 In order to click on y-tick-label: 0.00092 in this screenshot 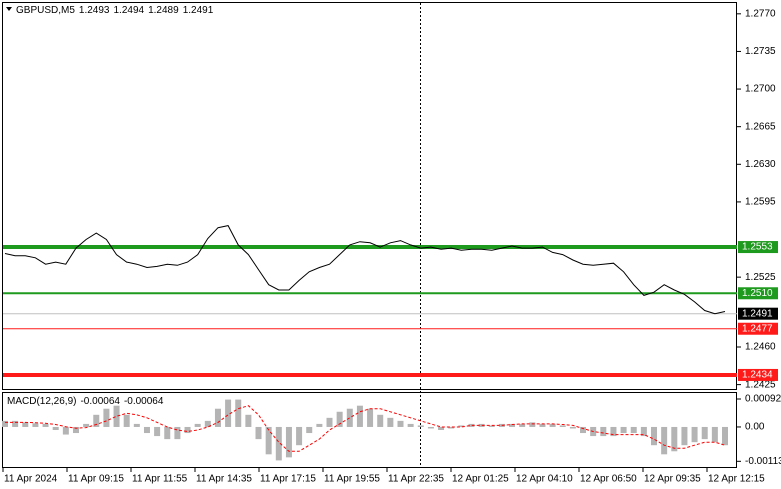, I will do `click(763, 399)`.